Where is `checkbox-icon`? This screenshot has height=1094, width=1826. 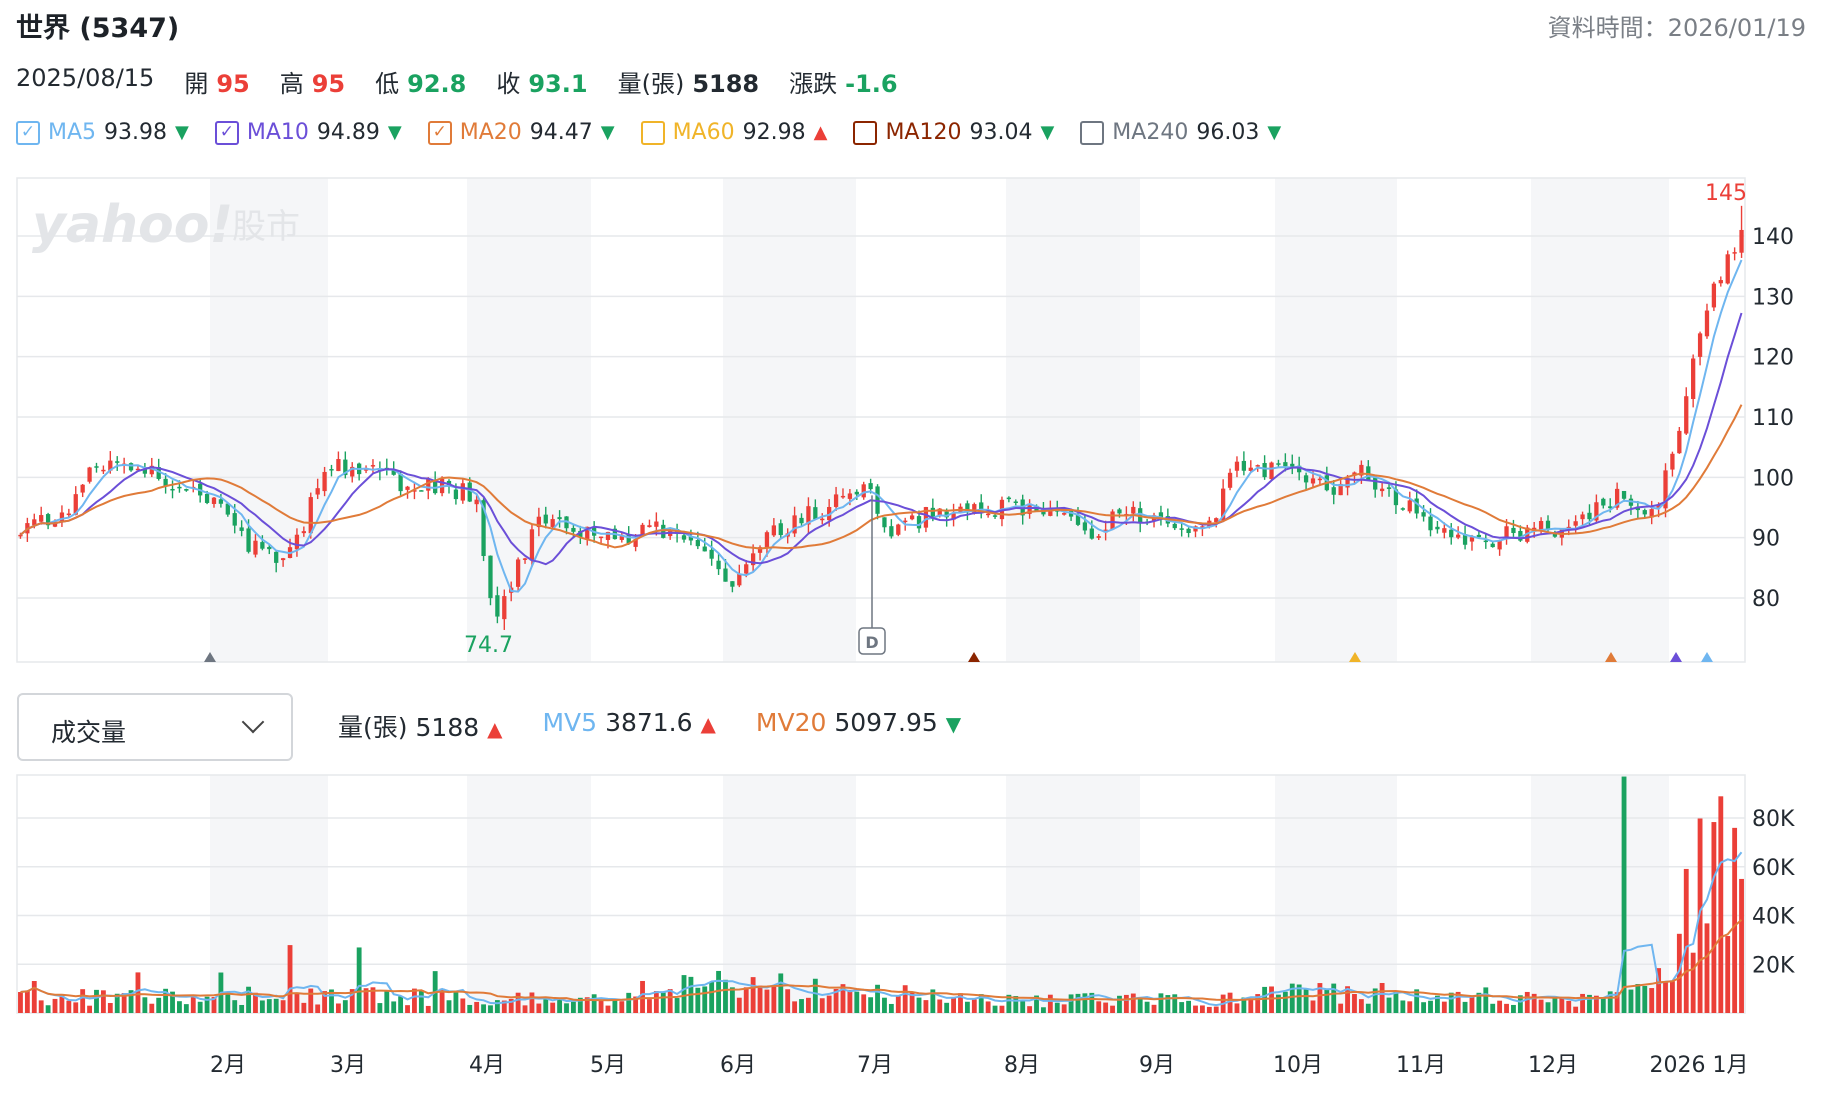
checkbox-icon is located at coordinates (652, 132).